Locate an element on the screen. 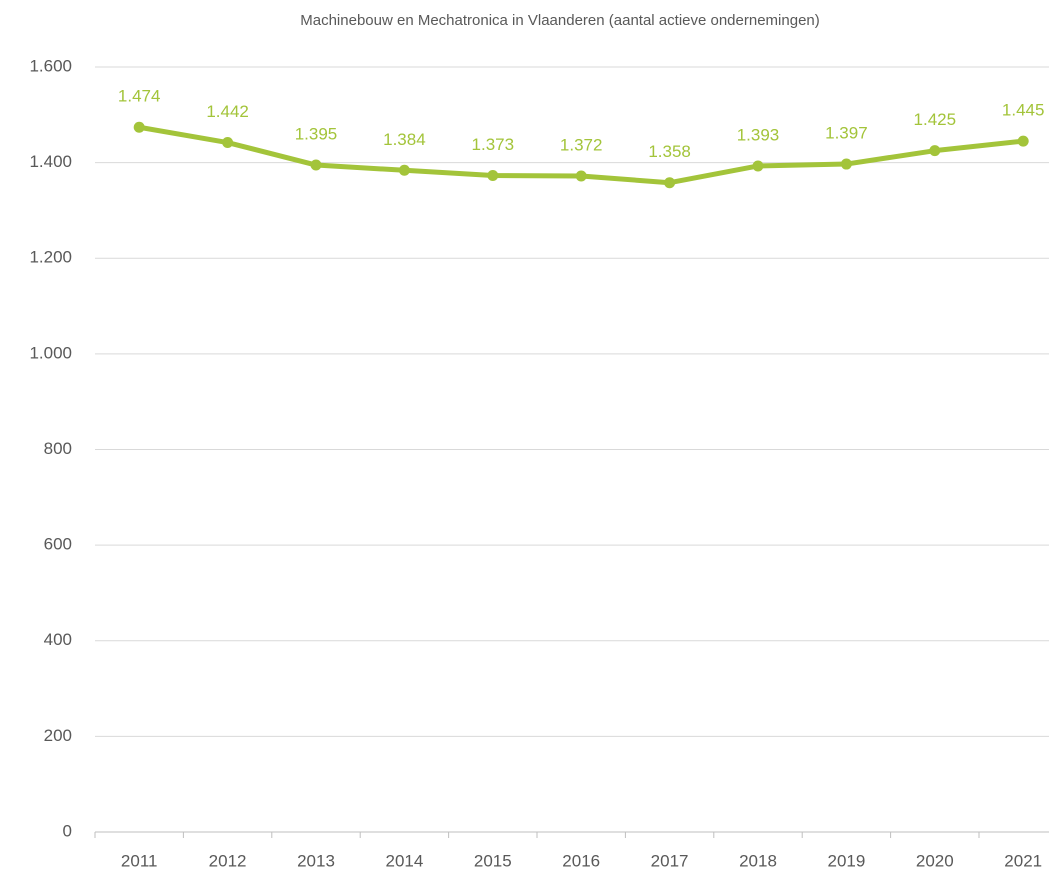 Image resolution: width=1050 pixels, height=874 pixels. data-label: 1.474 is located at coordinates (139, 96).